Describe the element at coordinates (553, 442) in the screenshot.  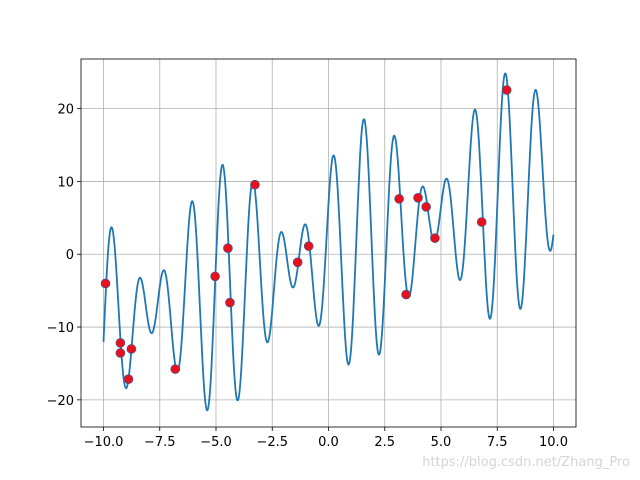
I see `x-tick-label: 10.0` at that location.